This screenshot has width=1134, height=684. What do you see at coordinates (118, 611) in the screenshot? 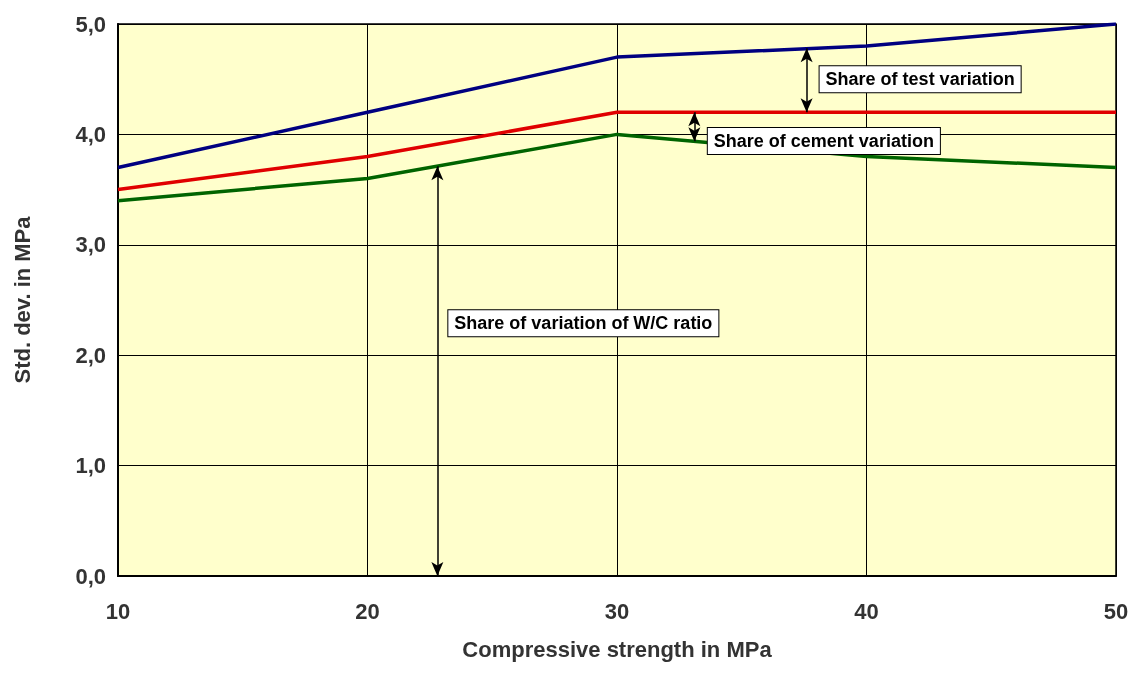
I see `x-tick-label: 10` at bounding box center [118, 611].